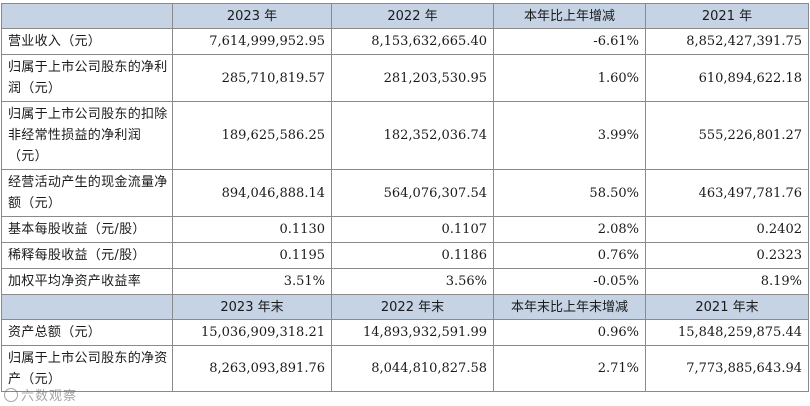 This screenshot has height=406, width=810. Describe the element at coordinates (727, 193) in the screenshot. I see `cell-value: 463,497,781.76` at that location.